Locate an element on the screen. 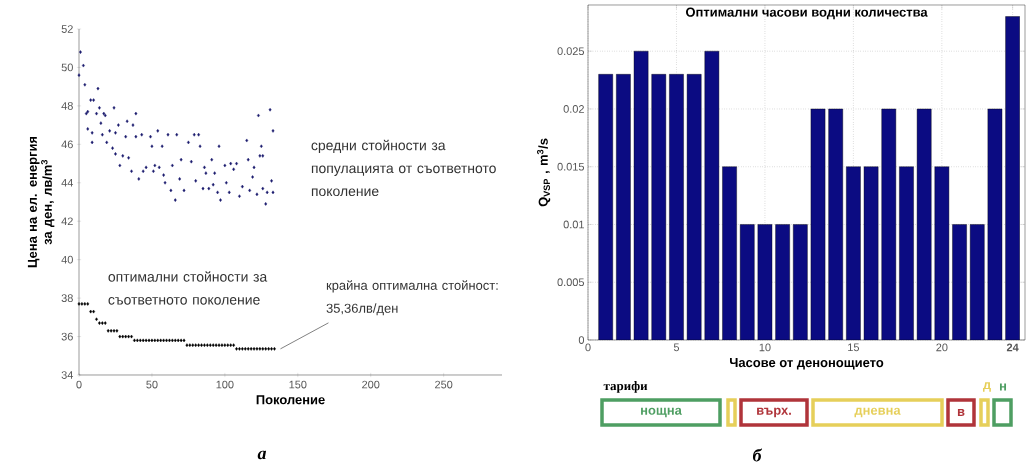 Image resolution: width=1028 pixels, height=475 pixels. y-tick-label: 42 is located at coordinates (67, 221).